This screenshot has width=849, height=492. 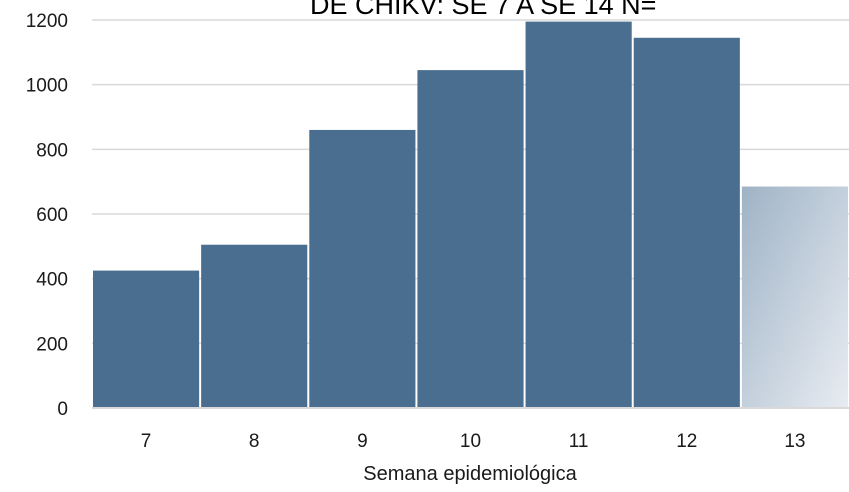 What do you see at coordinates (146, 441) in the screenshot?
I see `x-tick-label: 7` at bounding box center [146, 441].